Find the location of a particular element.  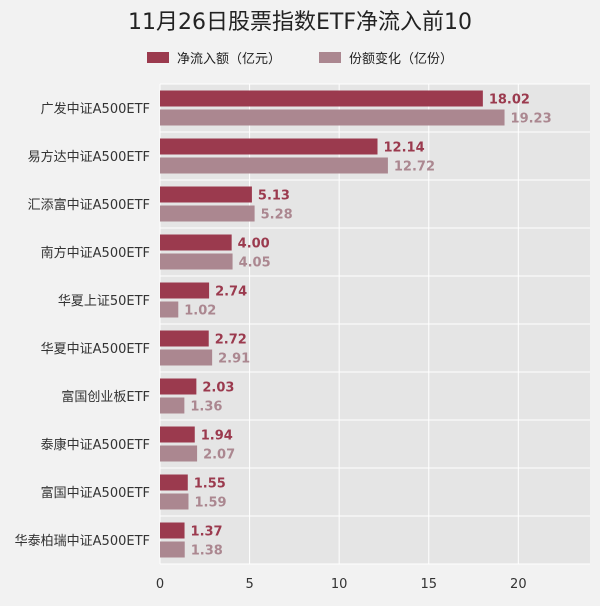

data-label-net-inflow: 1.55 is located at coordinates (210, 484).